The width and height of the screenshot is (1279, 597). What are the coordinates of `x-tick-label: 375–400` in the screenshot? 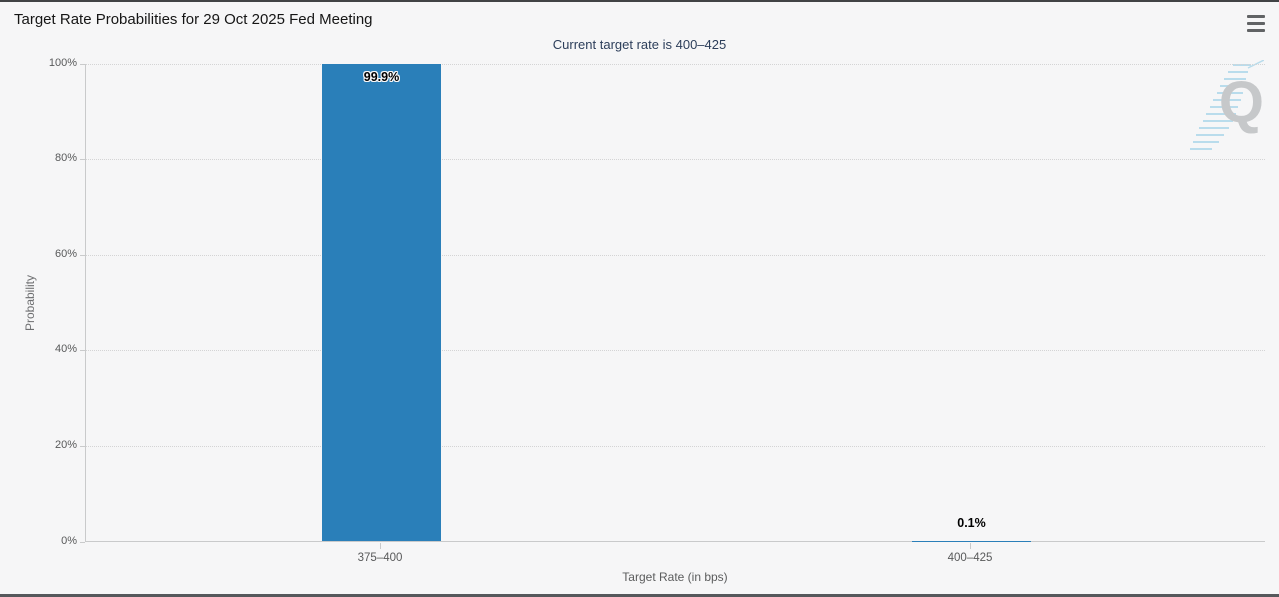 It's located at (380, 558).